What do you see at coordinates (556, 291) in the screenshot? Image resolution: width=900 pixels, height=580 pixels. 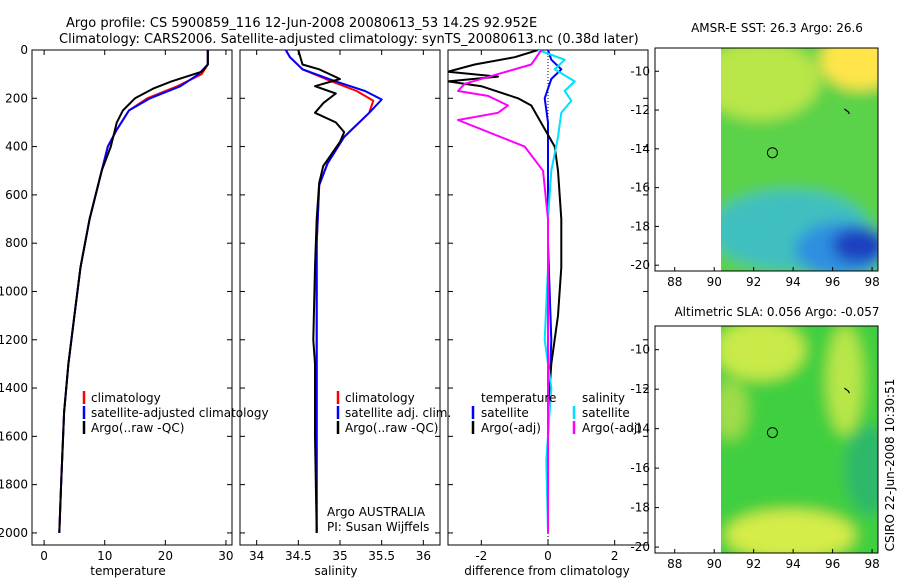 I see `series-line-salinity-satellite` at bounding box center [556, 291].